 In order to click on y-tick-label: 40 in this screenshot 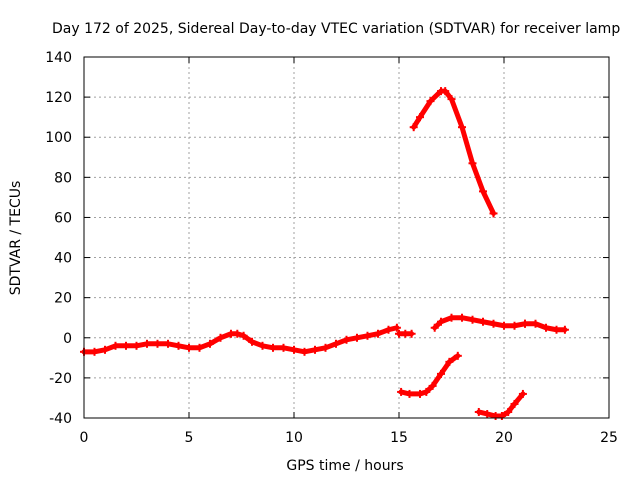, I will do `click(63, 259)`.